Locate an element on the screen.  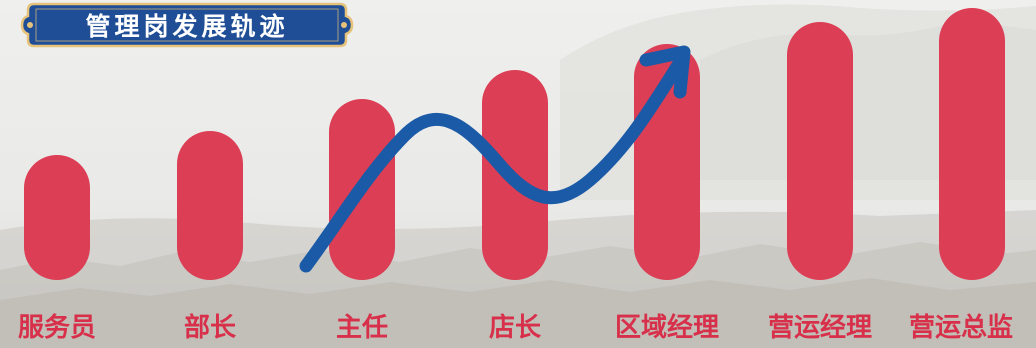
stage-label-1: 服务员 is located at coordinates (56, 328).